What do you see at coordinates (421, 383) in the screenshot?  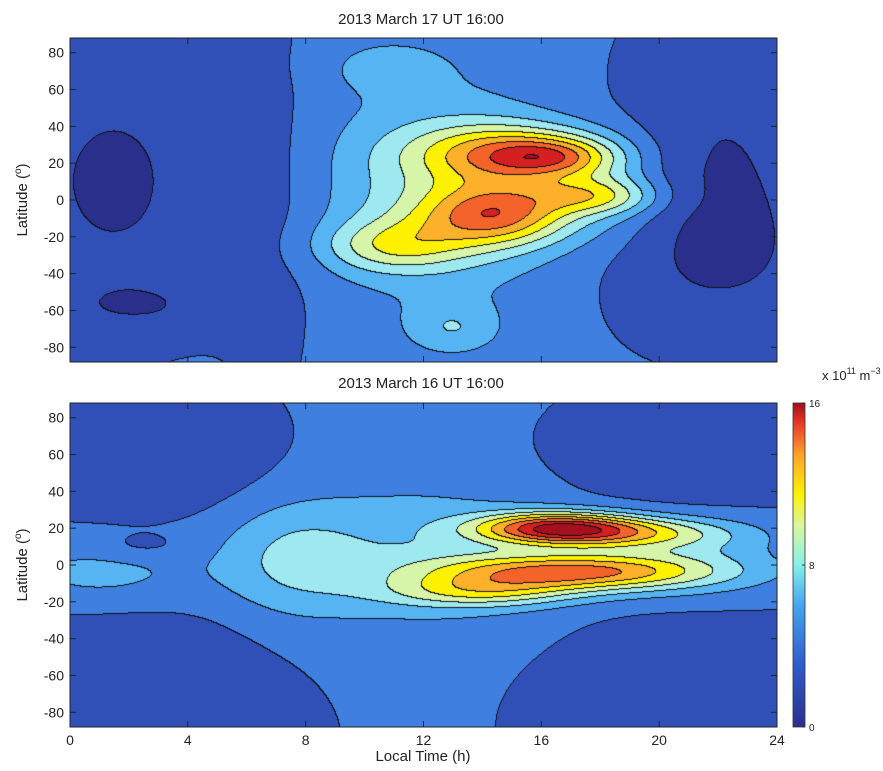 I see `panel-bottom-title: 2013 March 16 UT 16:00` at bounding box center [421, 383].